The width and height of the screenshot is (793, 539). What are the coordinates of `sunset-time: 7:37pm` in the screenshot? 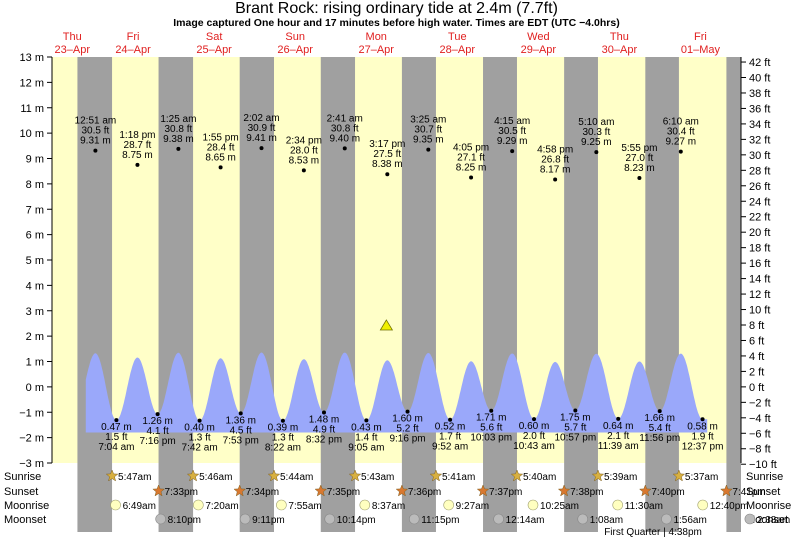 It's located at (505, 492).